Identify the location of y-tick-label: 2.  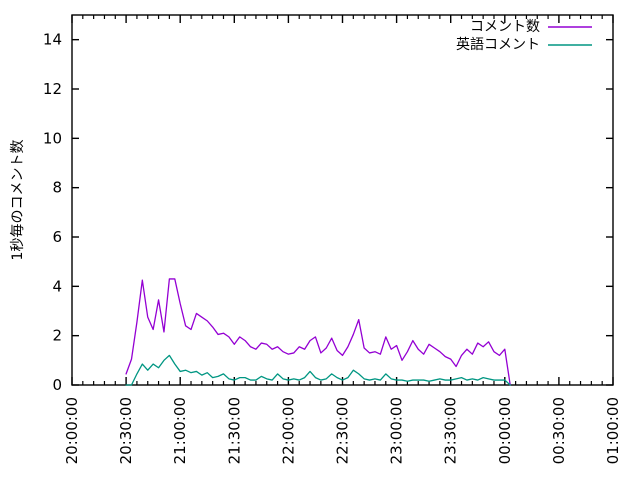
(57, 336).